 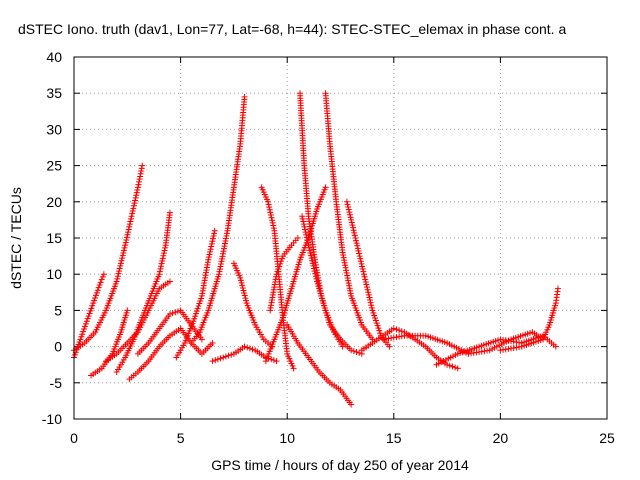 What do you see at coordinates (607, 438) in the screenshot?
I see `x-tick-label: 25` at bounding box center [607, 438].